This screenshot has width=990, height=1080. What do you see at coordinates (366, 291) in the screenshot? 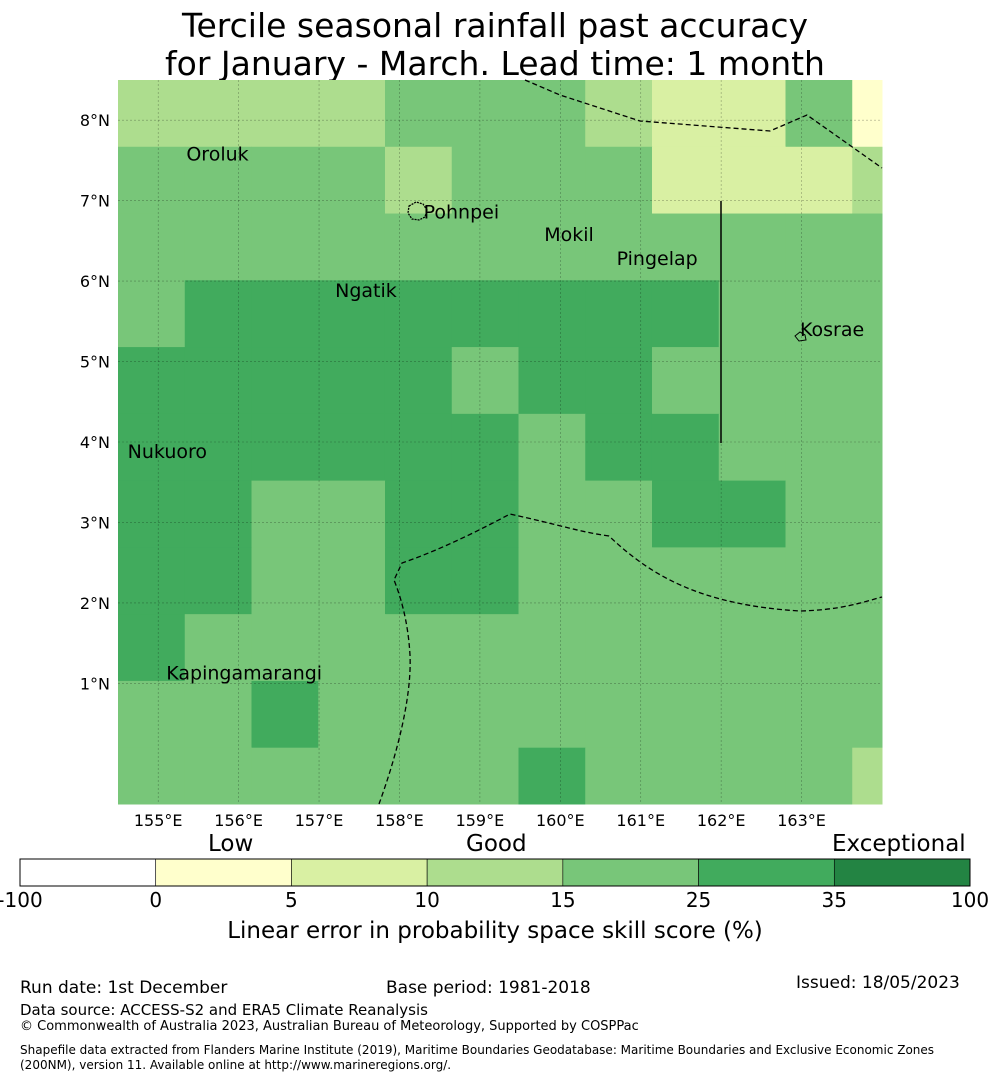
I see `place-label-ngatik: Ngatik` at bounding box center [366, 291].